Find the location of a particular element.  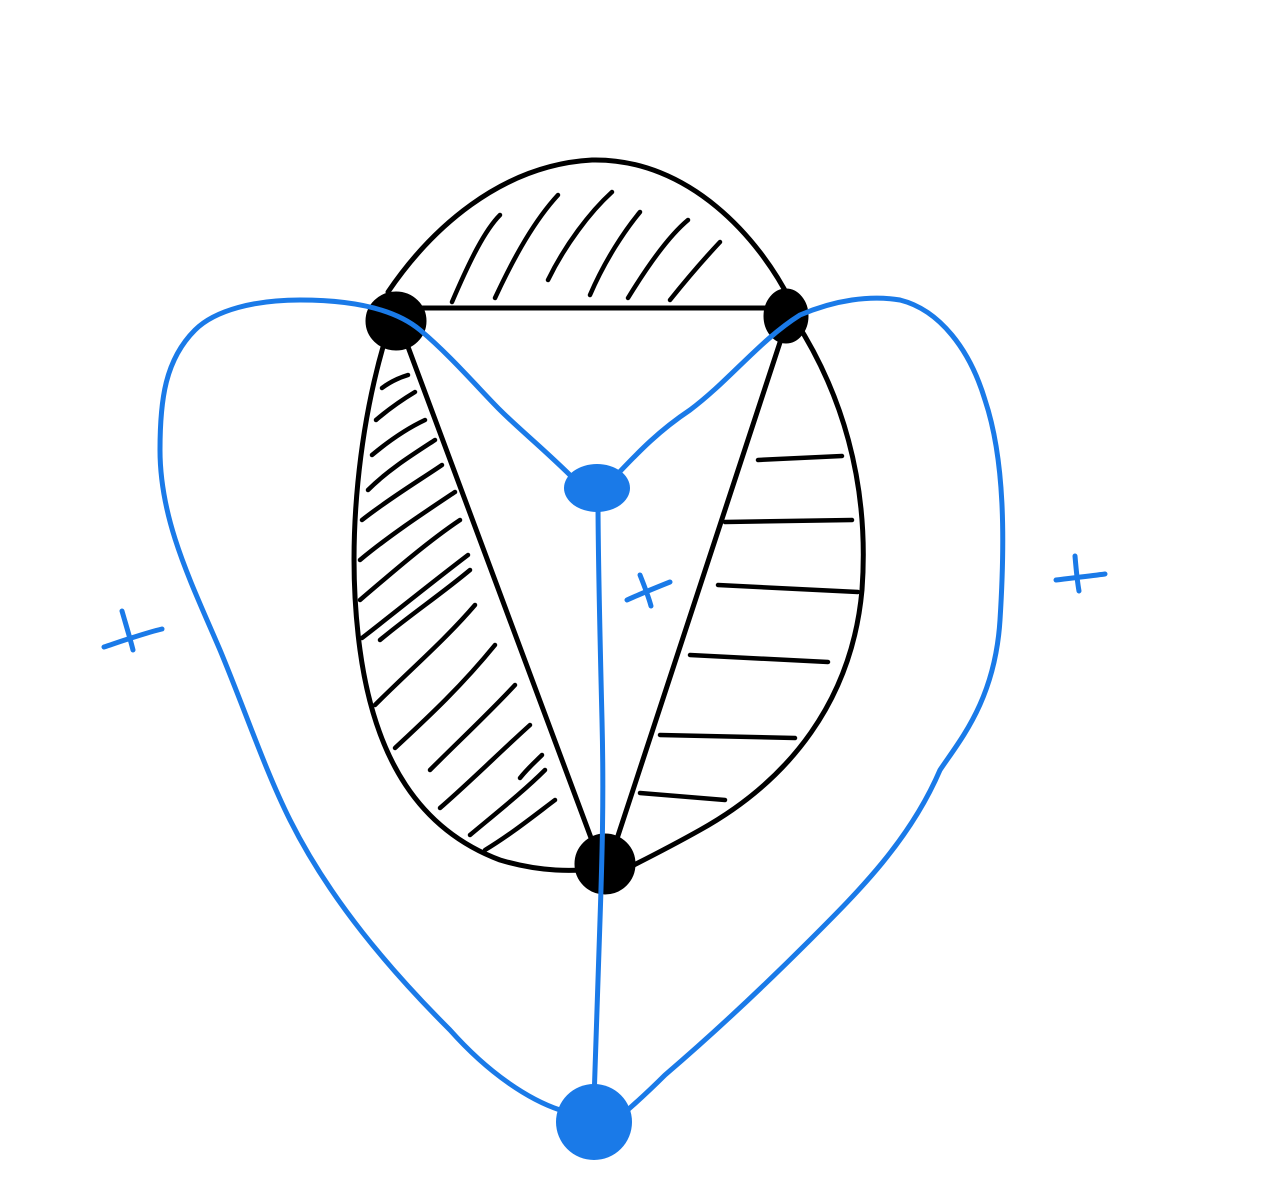

primal-vertex-bottom is located at coordinates (605, 864).